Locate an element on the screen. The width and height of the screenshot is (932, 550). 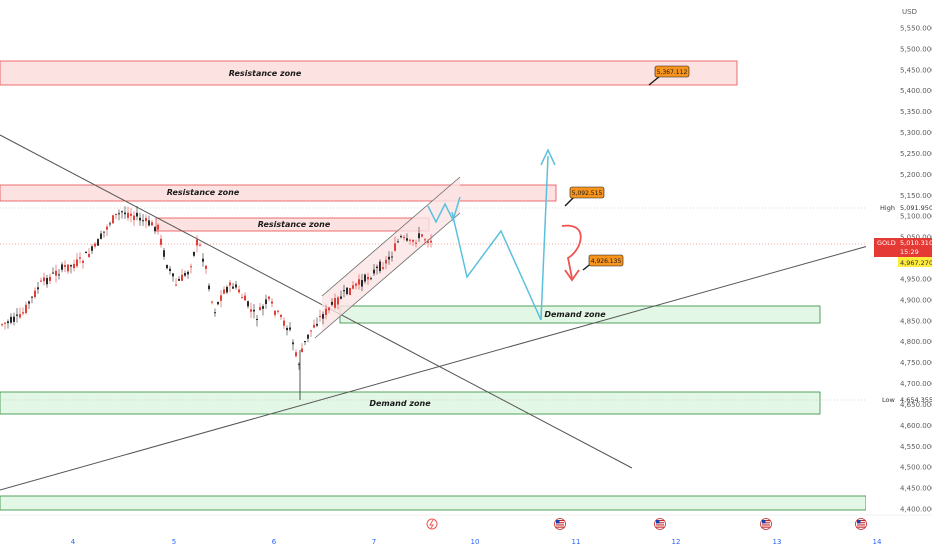
projection-path-small is located at coordinates (444, 210).